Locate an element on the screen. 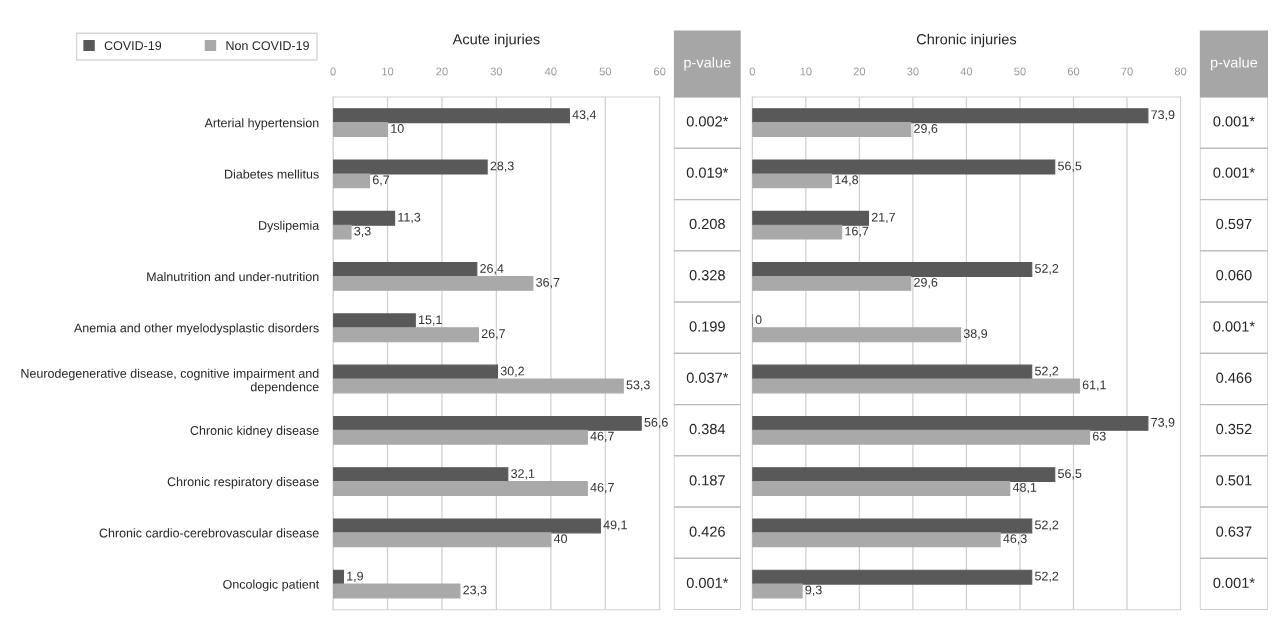  x-tick-label: 70 is located at coordinates (1127, 71).